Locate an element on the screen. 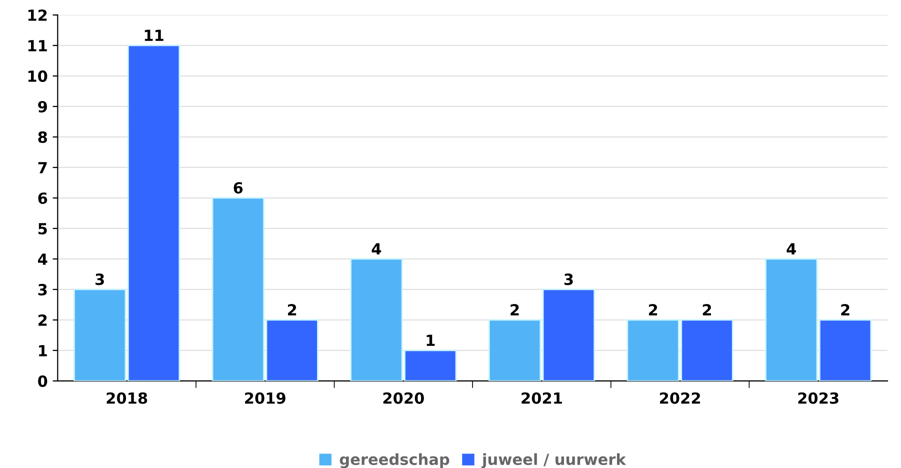  data-label: 6 is located at coordinates (238, 188).